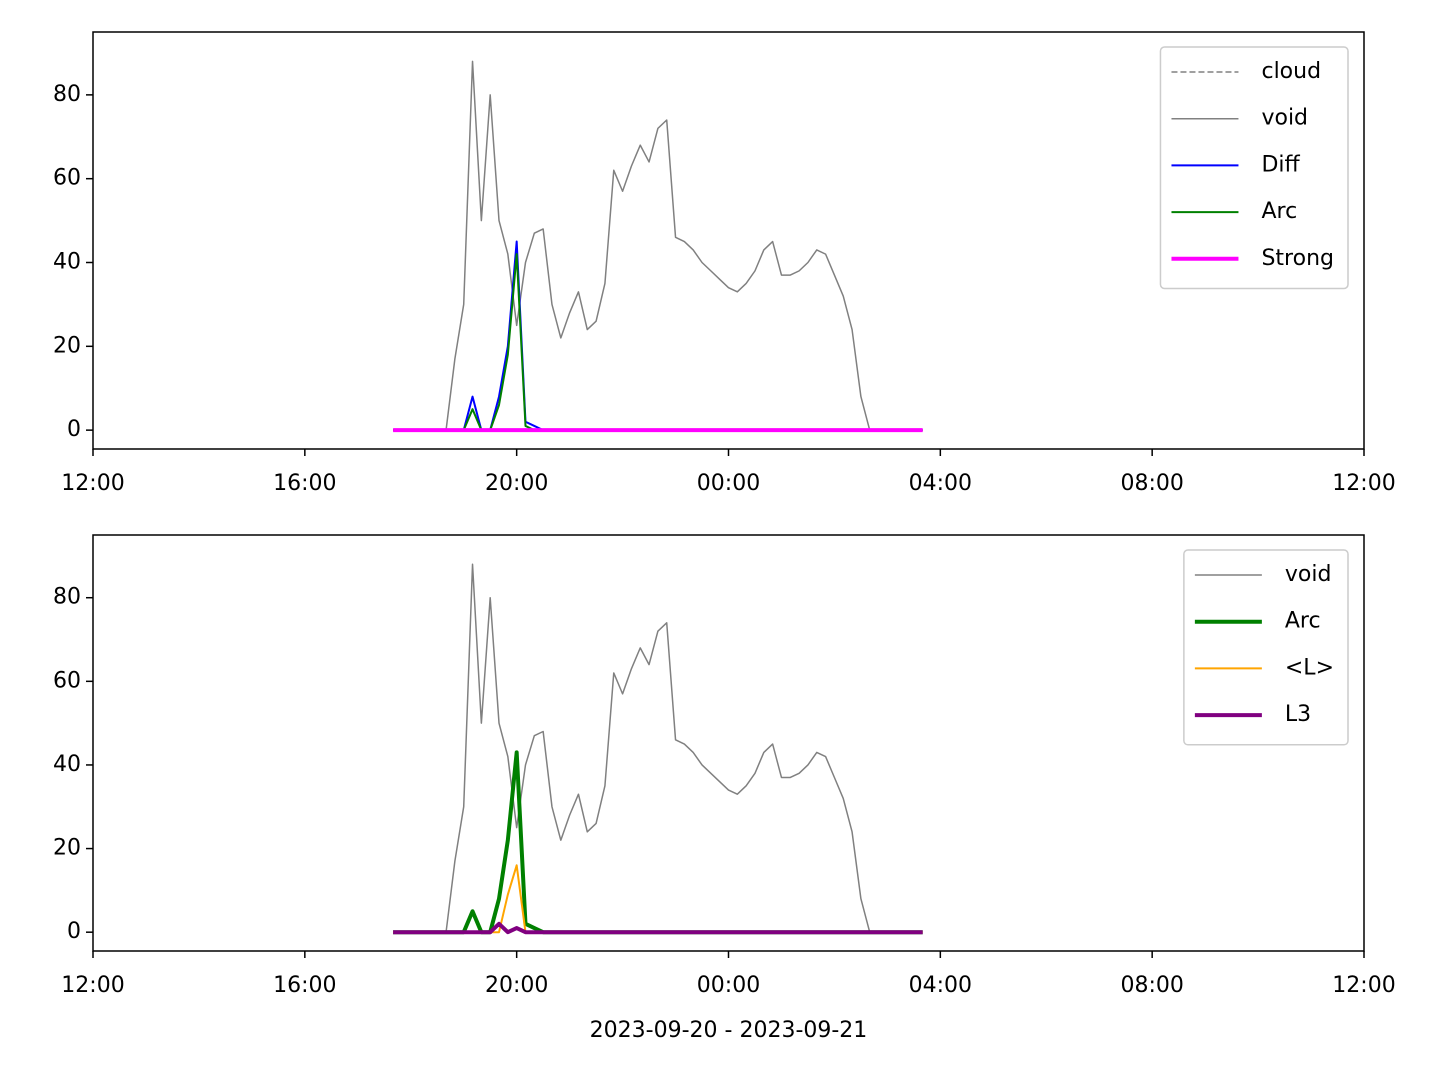 This screenshot has height=1080, width=1440. I want to click on legend-label: cloud, so click(1291, 71).